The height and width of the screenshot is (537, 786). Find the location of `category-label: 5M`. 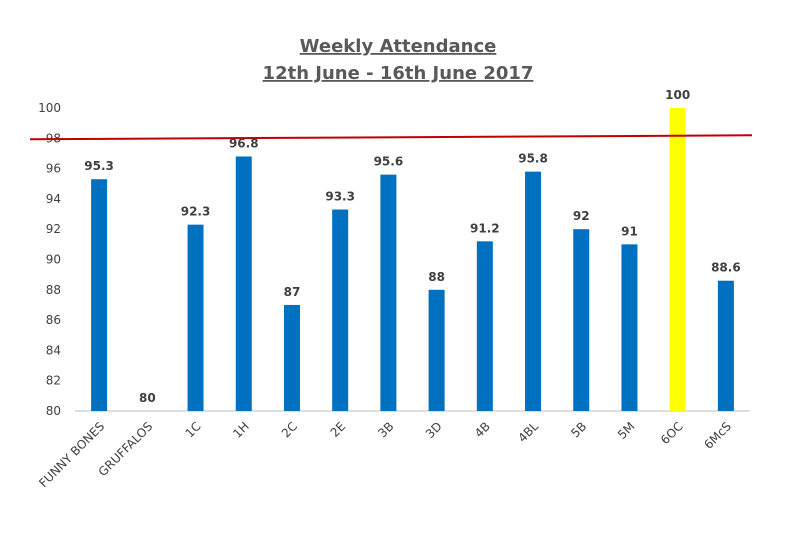

category-label: 5M is located at coordinates (626, 430).